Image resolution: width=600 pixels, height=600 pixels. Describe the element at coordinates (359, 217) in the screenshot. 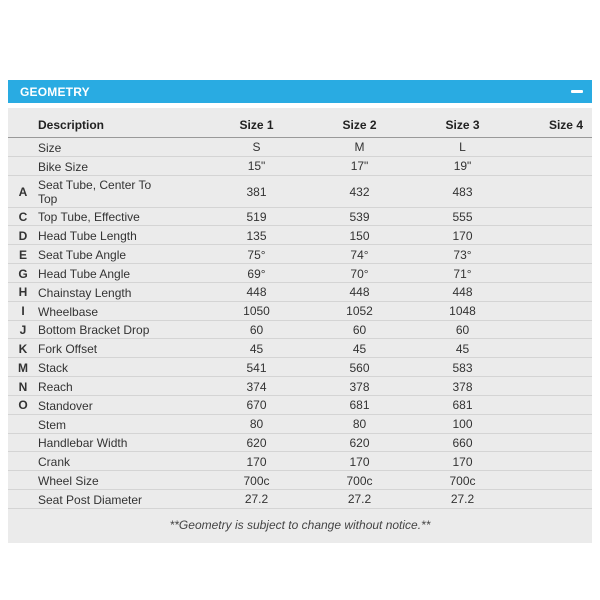

I see `row-value-size2: 539` at that location.